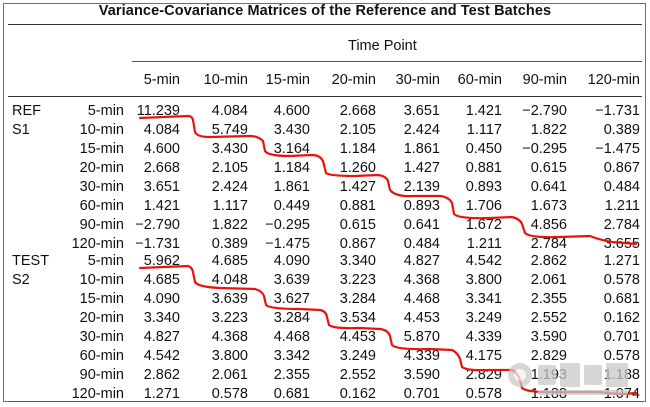 The height and width of the screenshot is (407, 650). I want to click on matrix-cell: 1.706, so click(483, 206).